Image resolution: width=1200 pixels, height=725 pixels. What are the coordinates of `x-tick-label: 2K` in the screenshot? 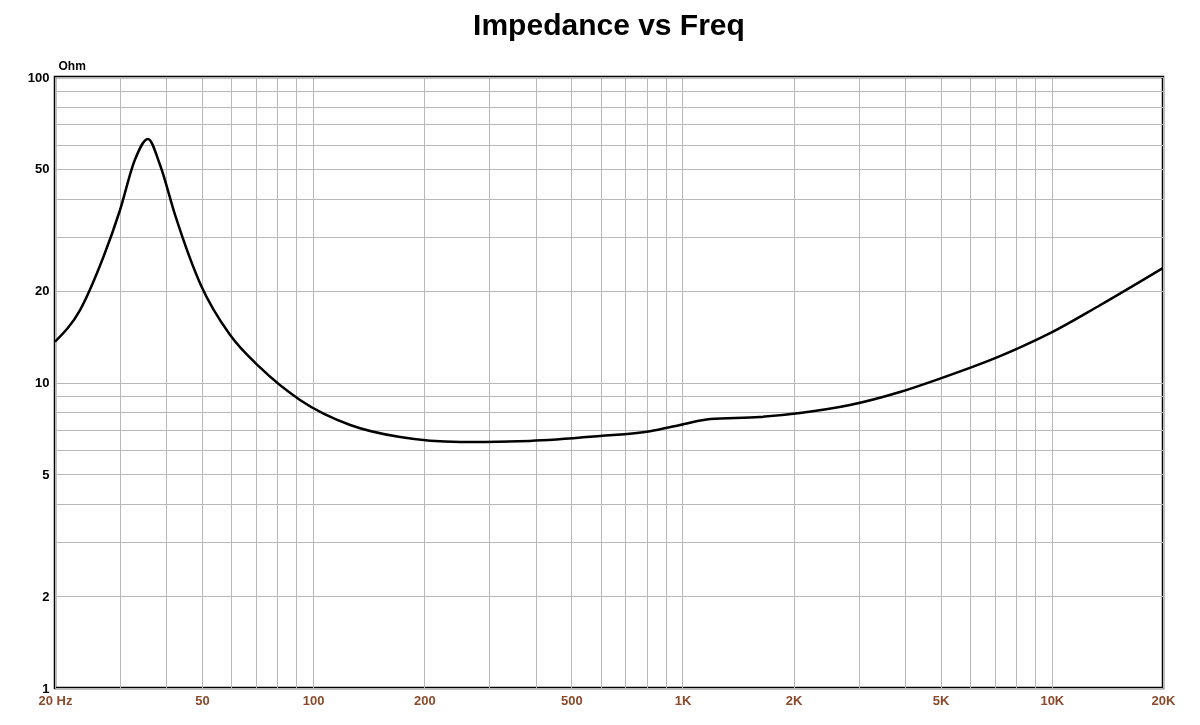 It's located at (794, 700).